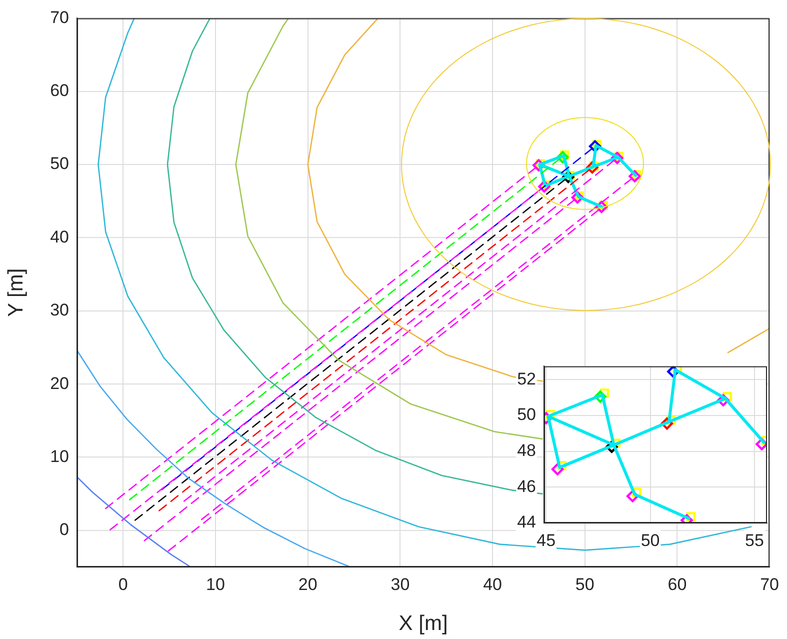 The width and height of the screenshot is (787, 639). What do you see at coordinates (16, 292) in the screenshot?
I see `y-axis-title: Y [m]` at bounding box center [16, 292].